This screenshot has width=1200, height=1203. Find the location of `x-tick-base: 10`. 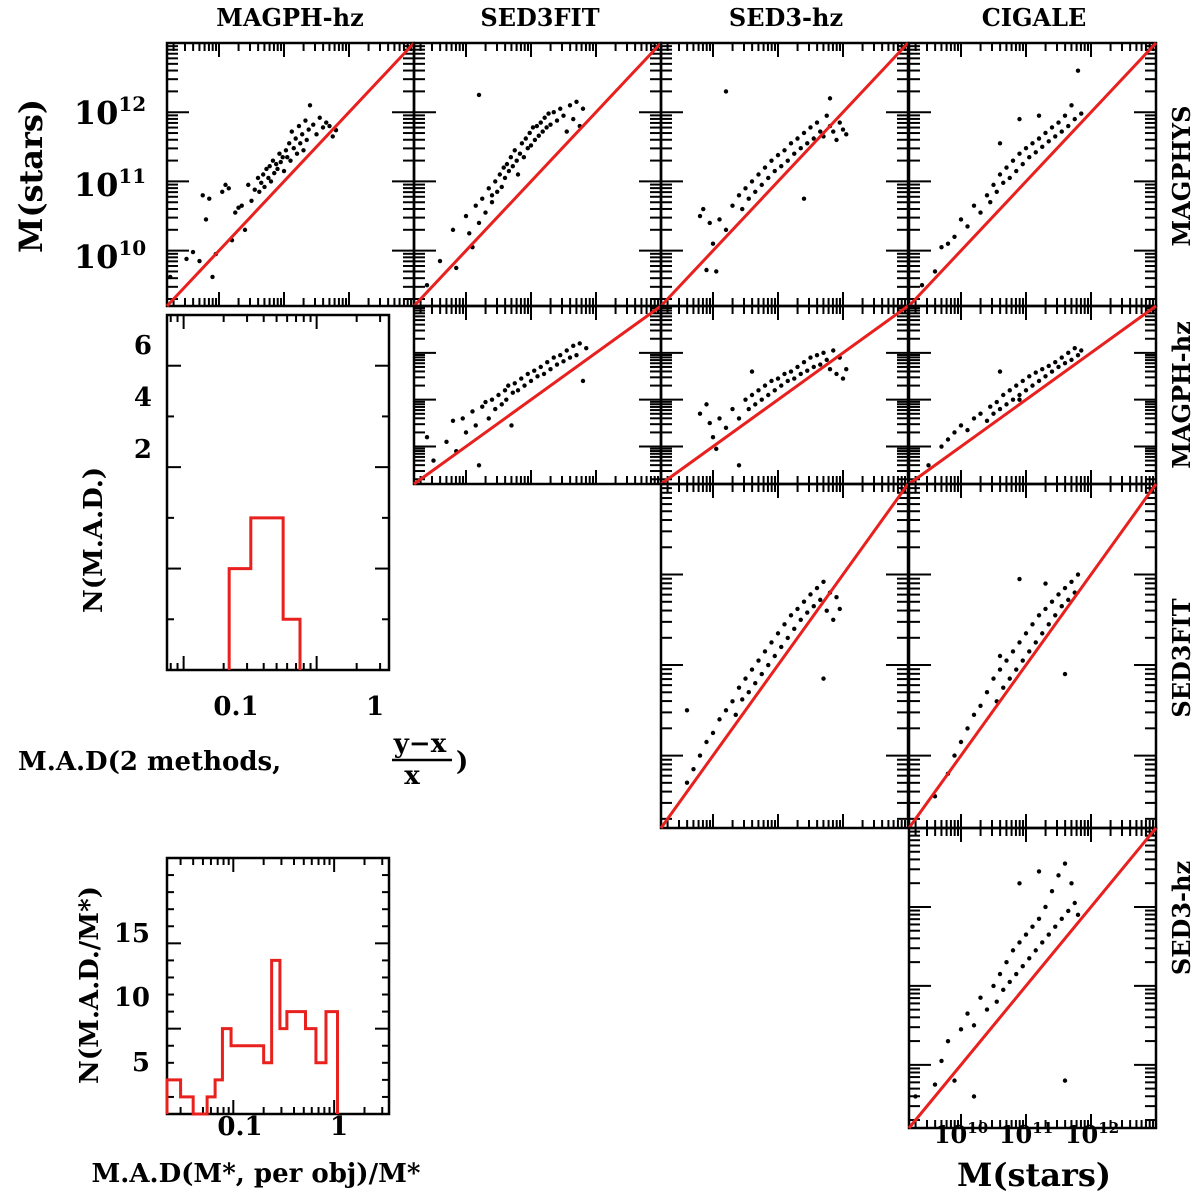

x-tick-base: 10 is located at coordinates (1081, 1134).